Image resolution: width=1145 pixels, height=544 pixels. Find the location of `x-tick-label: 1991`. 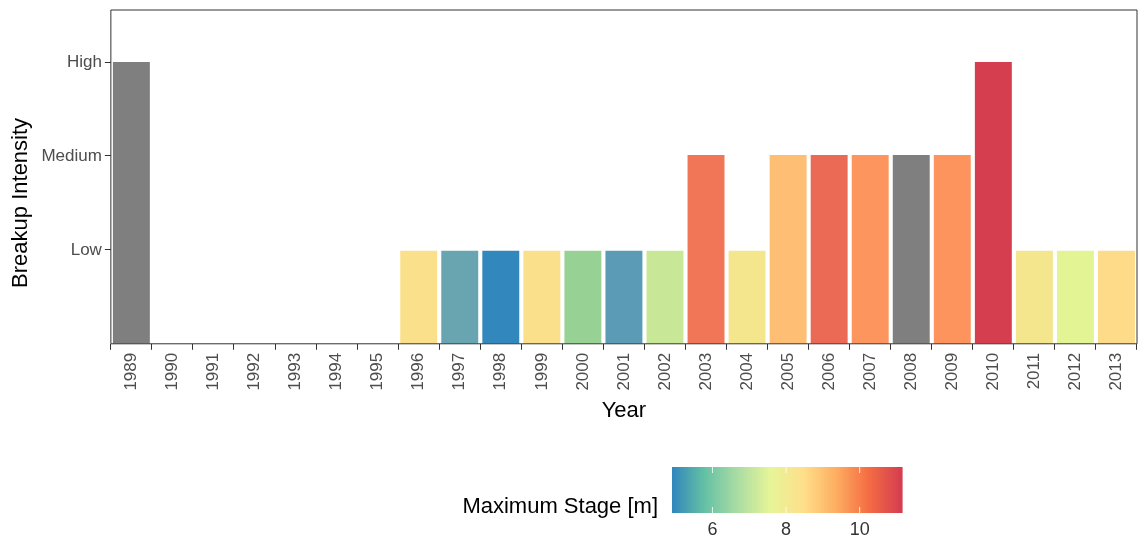

x-tick-label: 1991 is located at coordinates (213, 371).